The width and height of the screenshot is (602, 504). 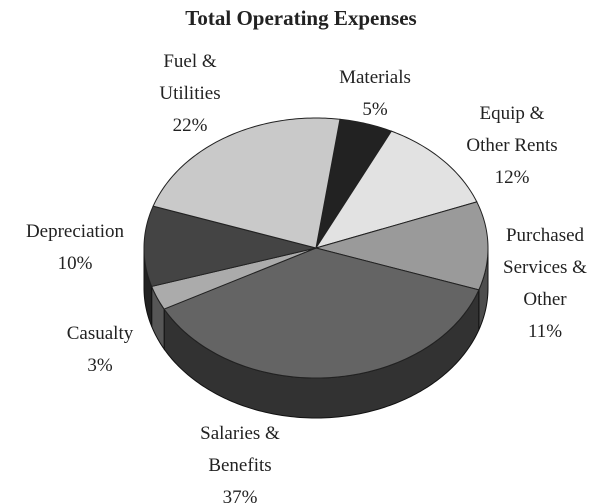 I want to click on slice-label: Equip & Other Rents 12%, so click(x=512, y=146).